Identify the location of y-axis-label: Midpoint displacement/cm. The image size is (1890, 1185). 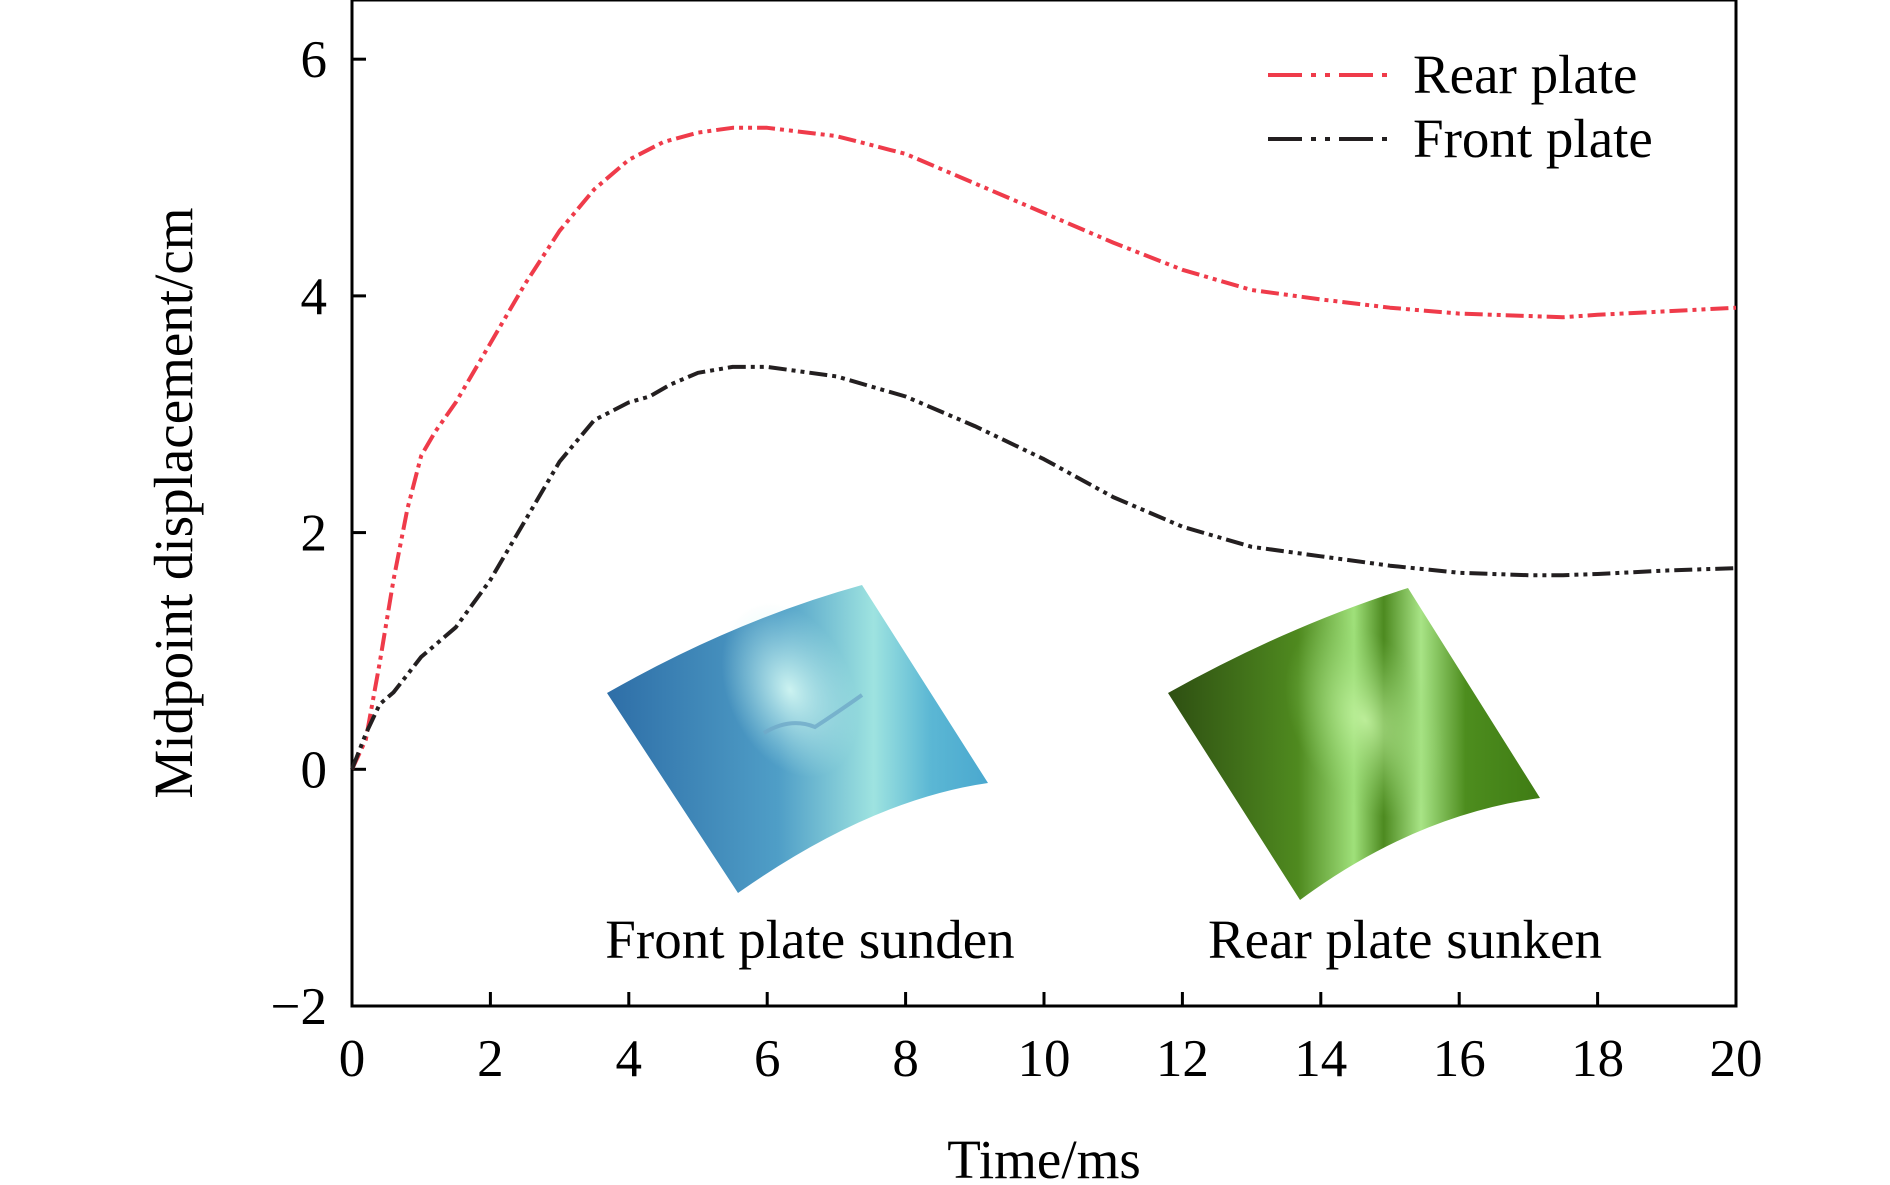
(173, 502).